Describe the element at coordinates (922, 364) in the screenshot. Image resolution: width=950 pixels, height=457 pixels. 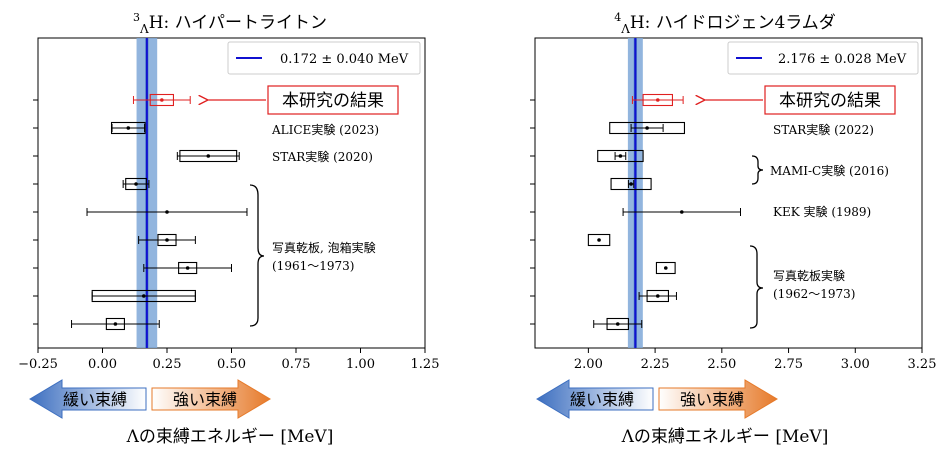
I see `x-tick-label: 3.25` at that location.